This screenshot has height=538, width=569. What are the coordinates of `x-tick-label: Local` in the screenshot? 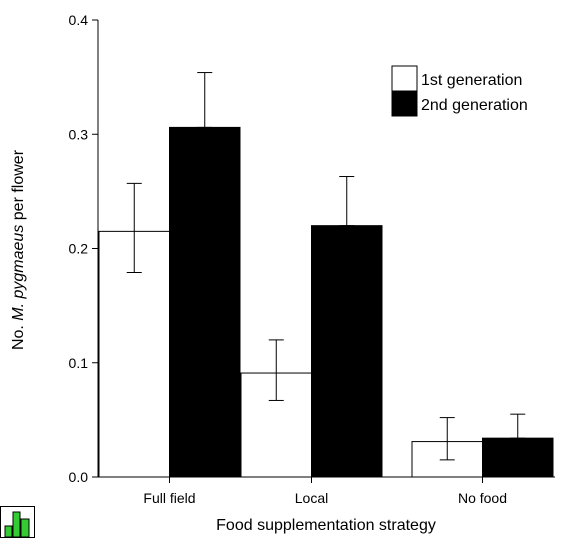 It's located at (311, 498).